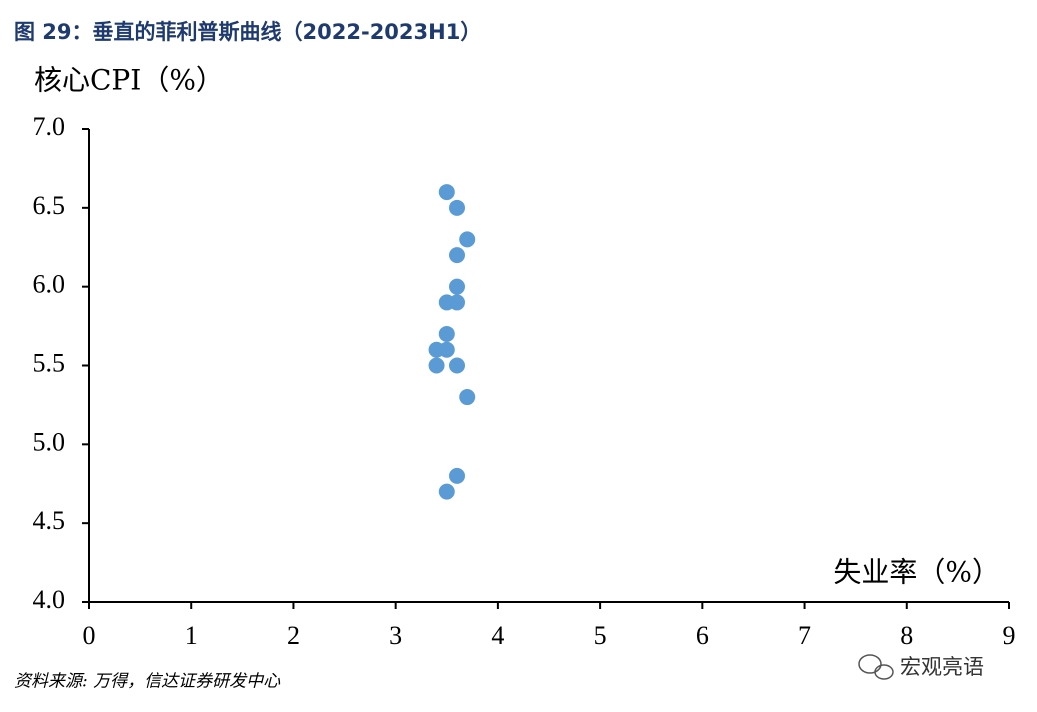 This screenshot has width=1037, height=712. What do you see at coordinates (49, 205) in the screenshot?
I see `y-tick-label: 6.5` at bounding box center [49, 205].